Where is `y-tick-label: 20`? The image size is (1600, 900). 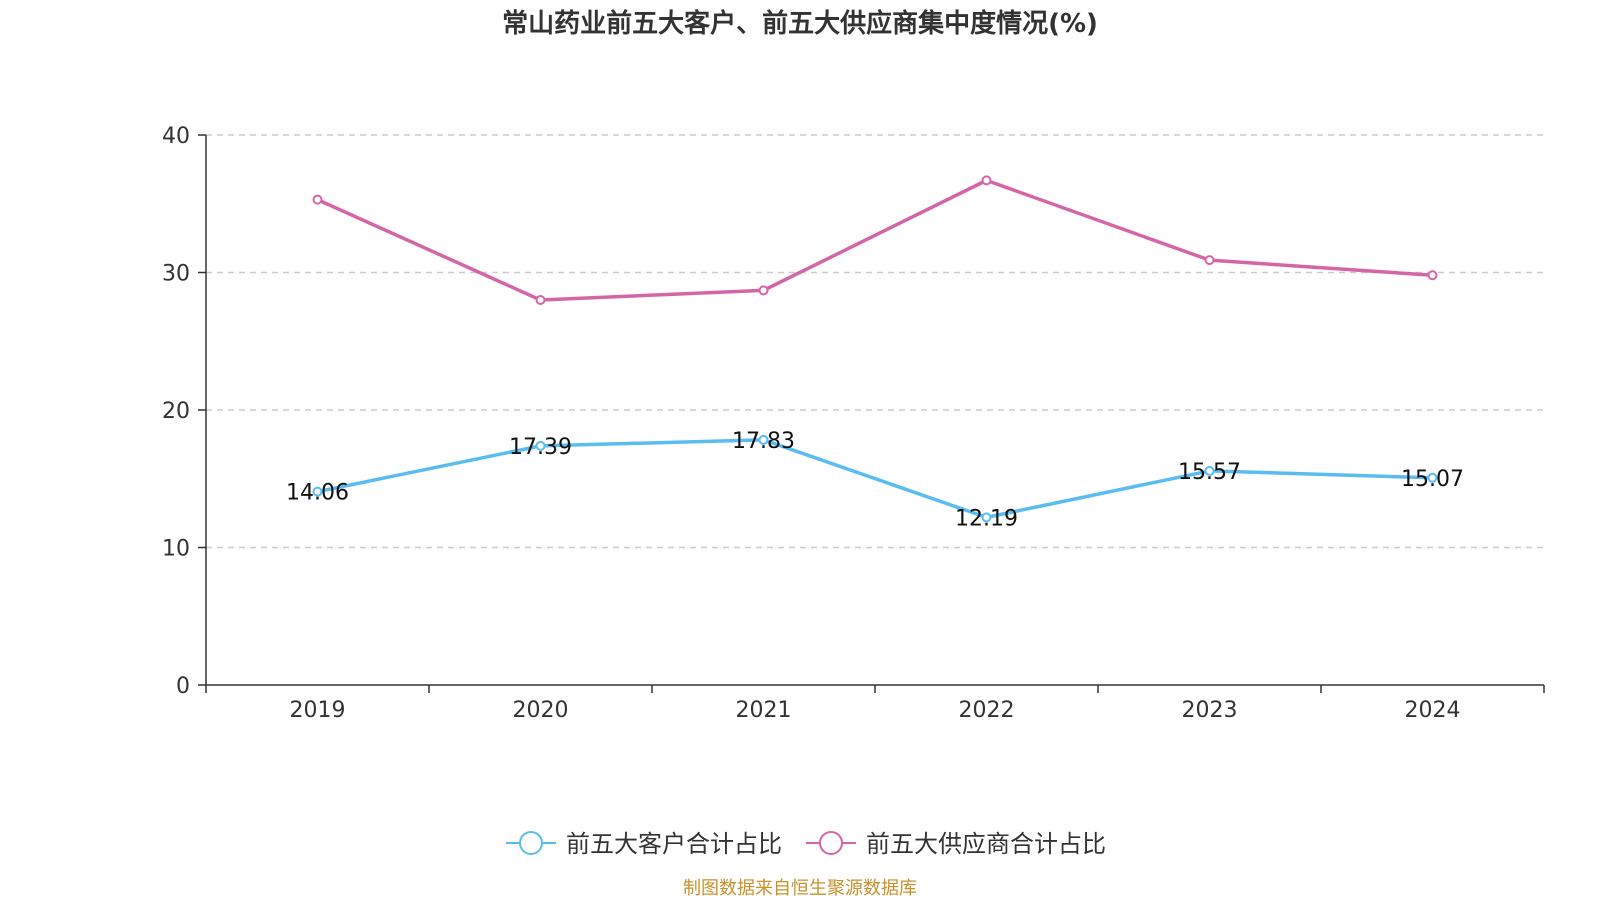
y-tick-label: 20 is located at coordinates (176, 411).